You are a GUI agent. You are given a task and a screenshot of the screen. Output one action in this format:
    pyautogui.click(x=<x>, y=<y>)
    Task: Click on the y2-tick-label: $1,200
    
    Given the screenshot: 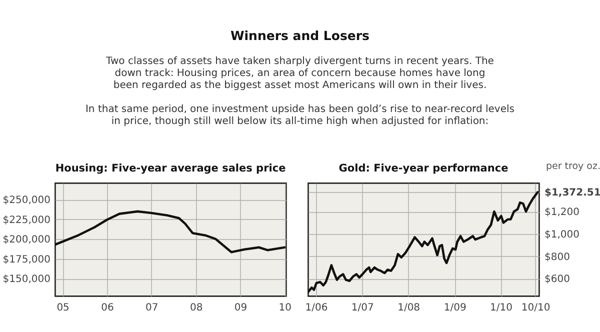 What is the action you would take?
    pyautogui.click(x=562, y=212)
    